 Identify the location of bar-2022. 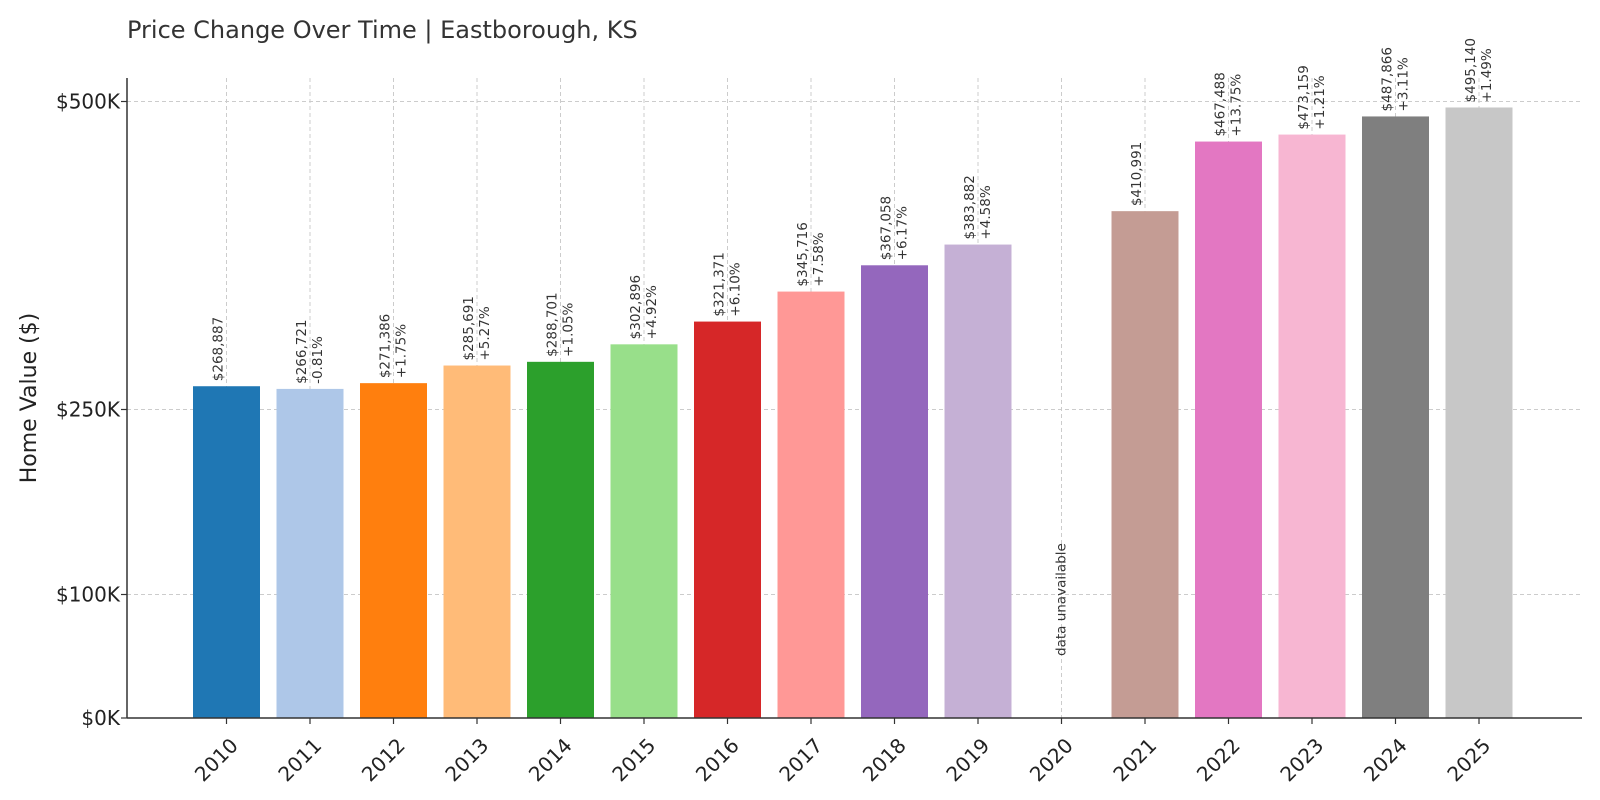
(1228, 429).